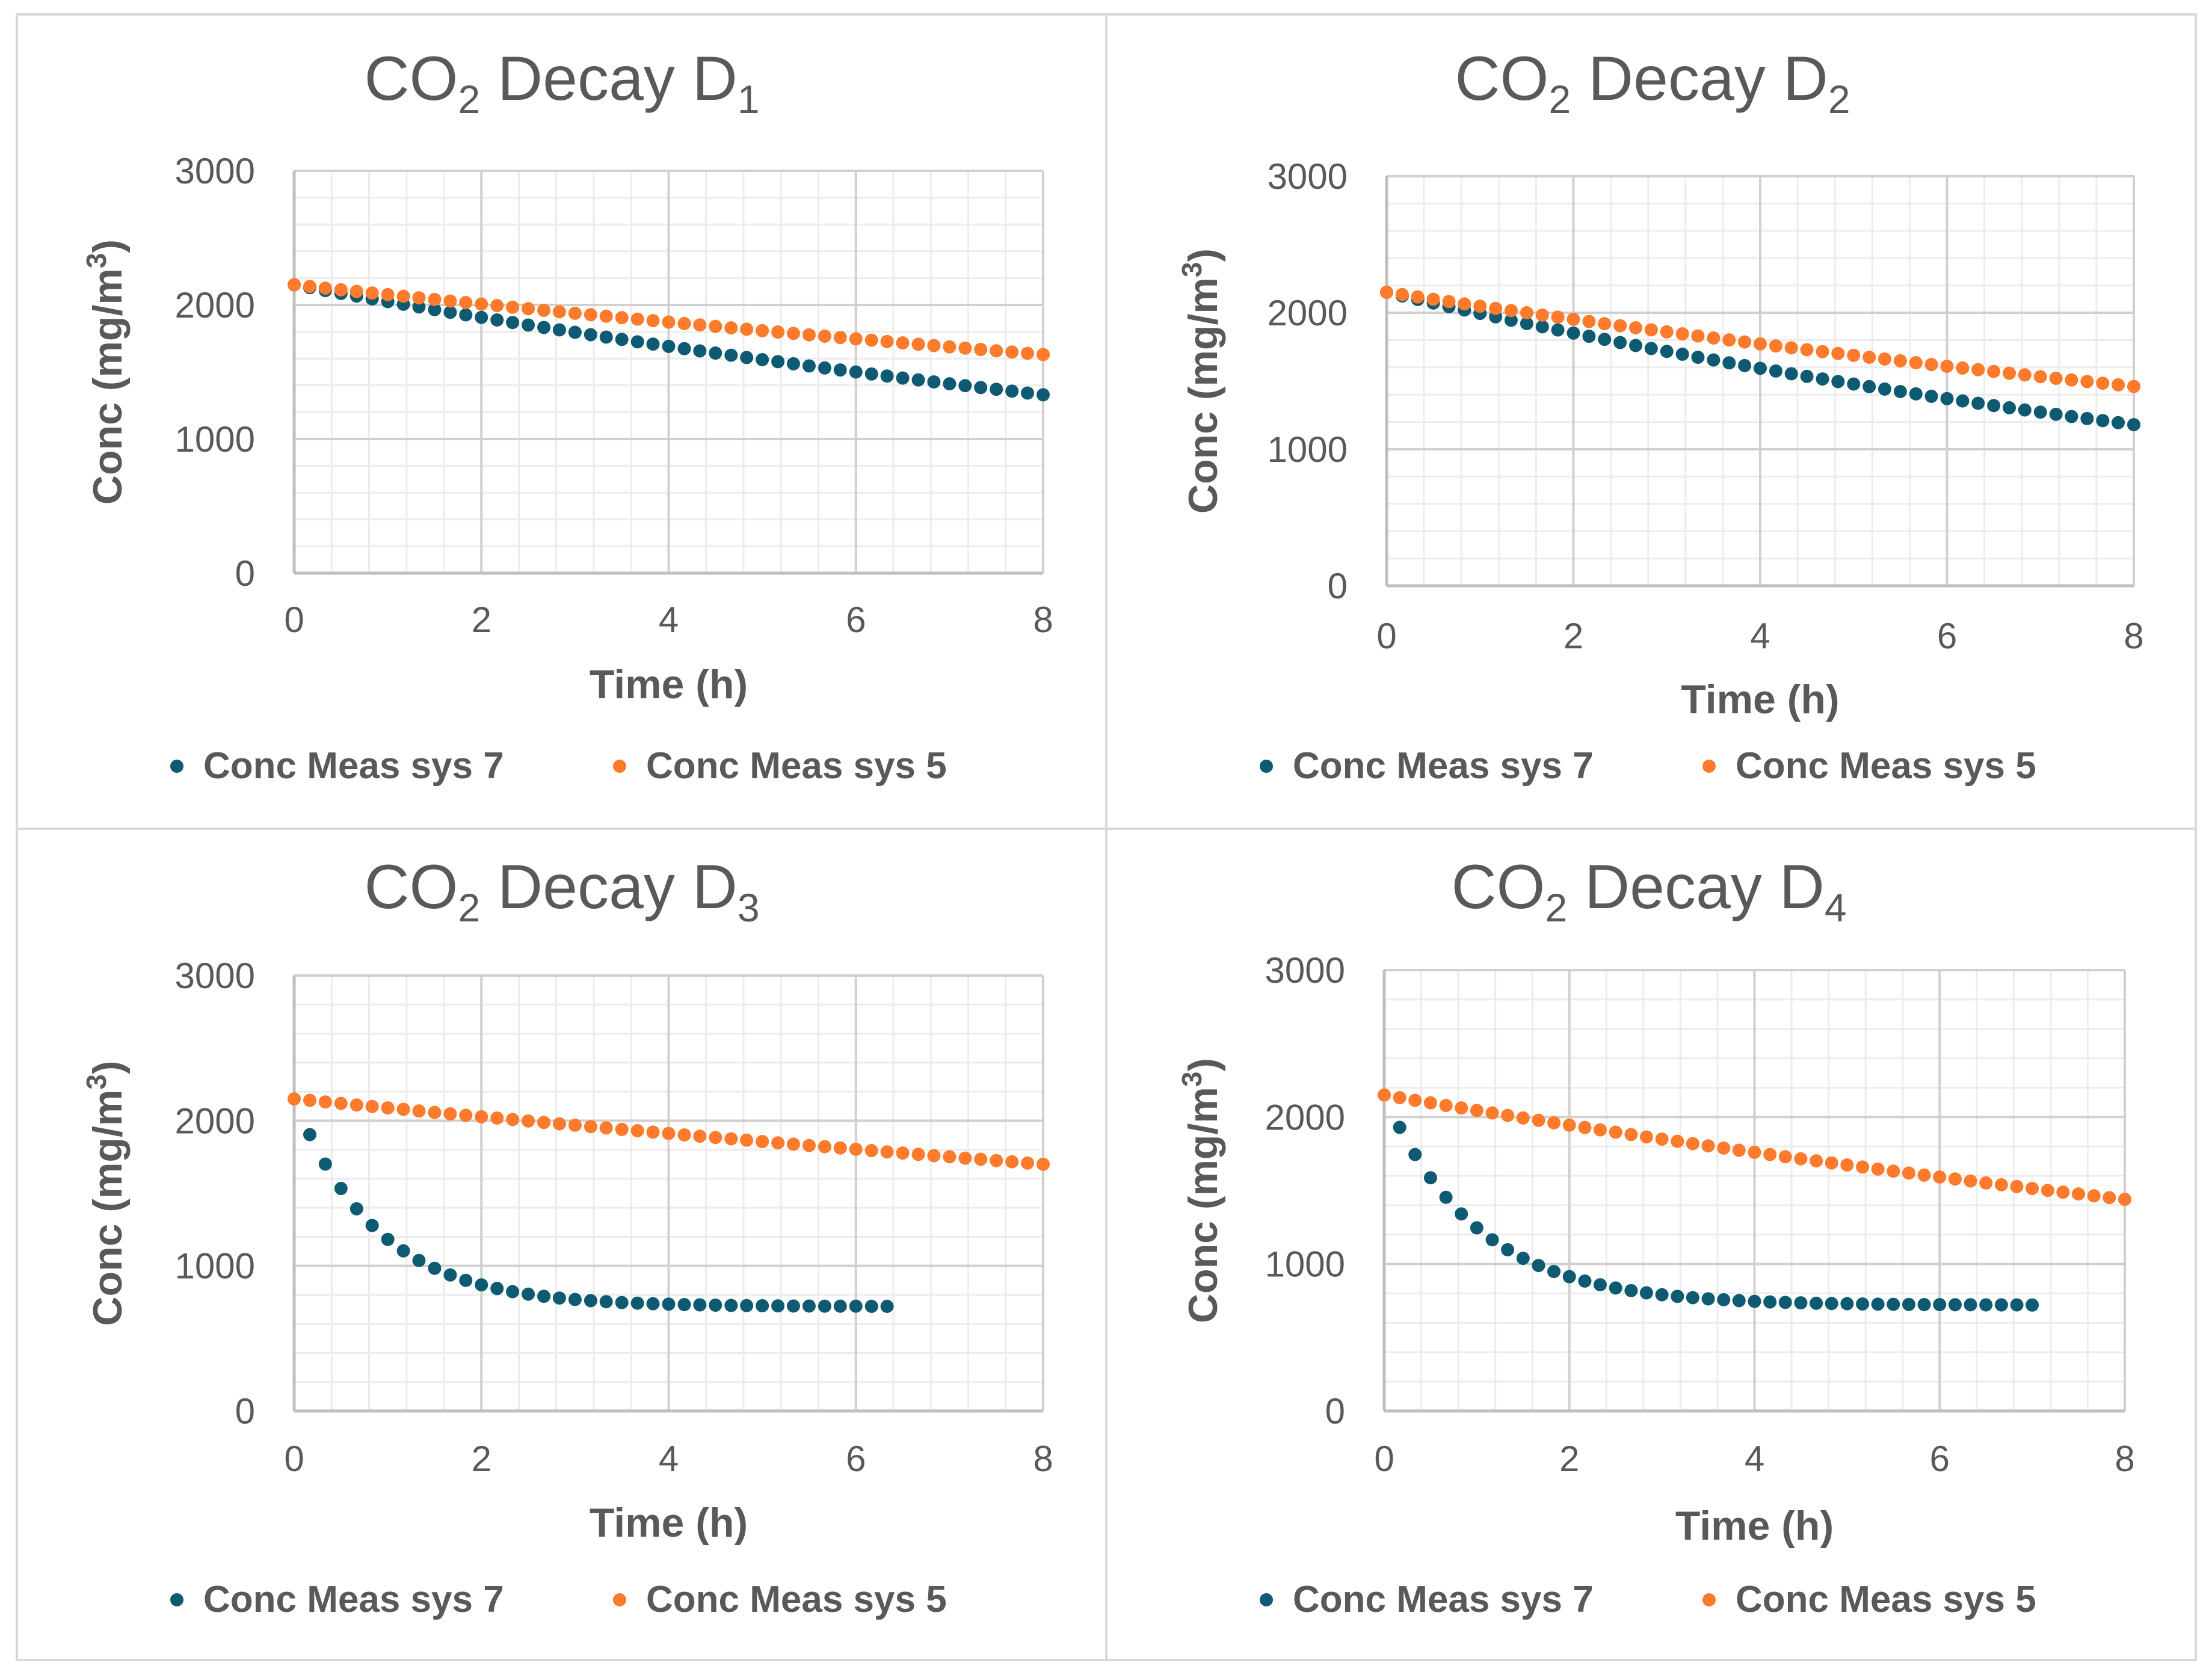 Image resolution: width=2212 pixels, height=1675 pixels. I want to click on y-tick-label: 2000, so click(215, 1121).